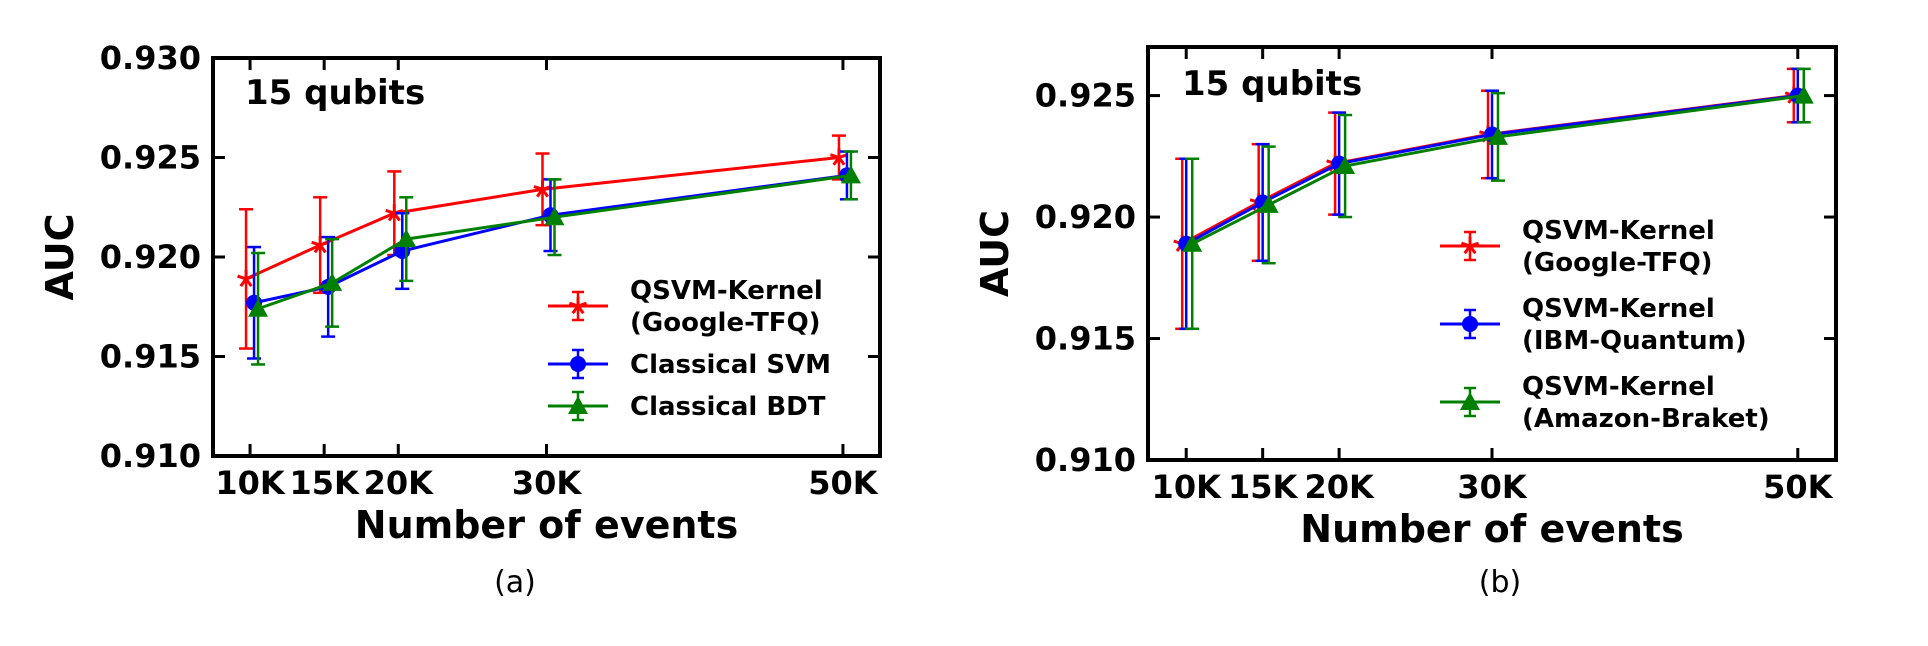 This screenshot has width=1928, height=646. I want to click on legend-label: Classical BDT, so click(728, 407).